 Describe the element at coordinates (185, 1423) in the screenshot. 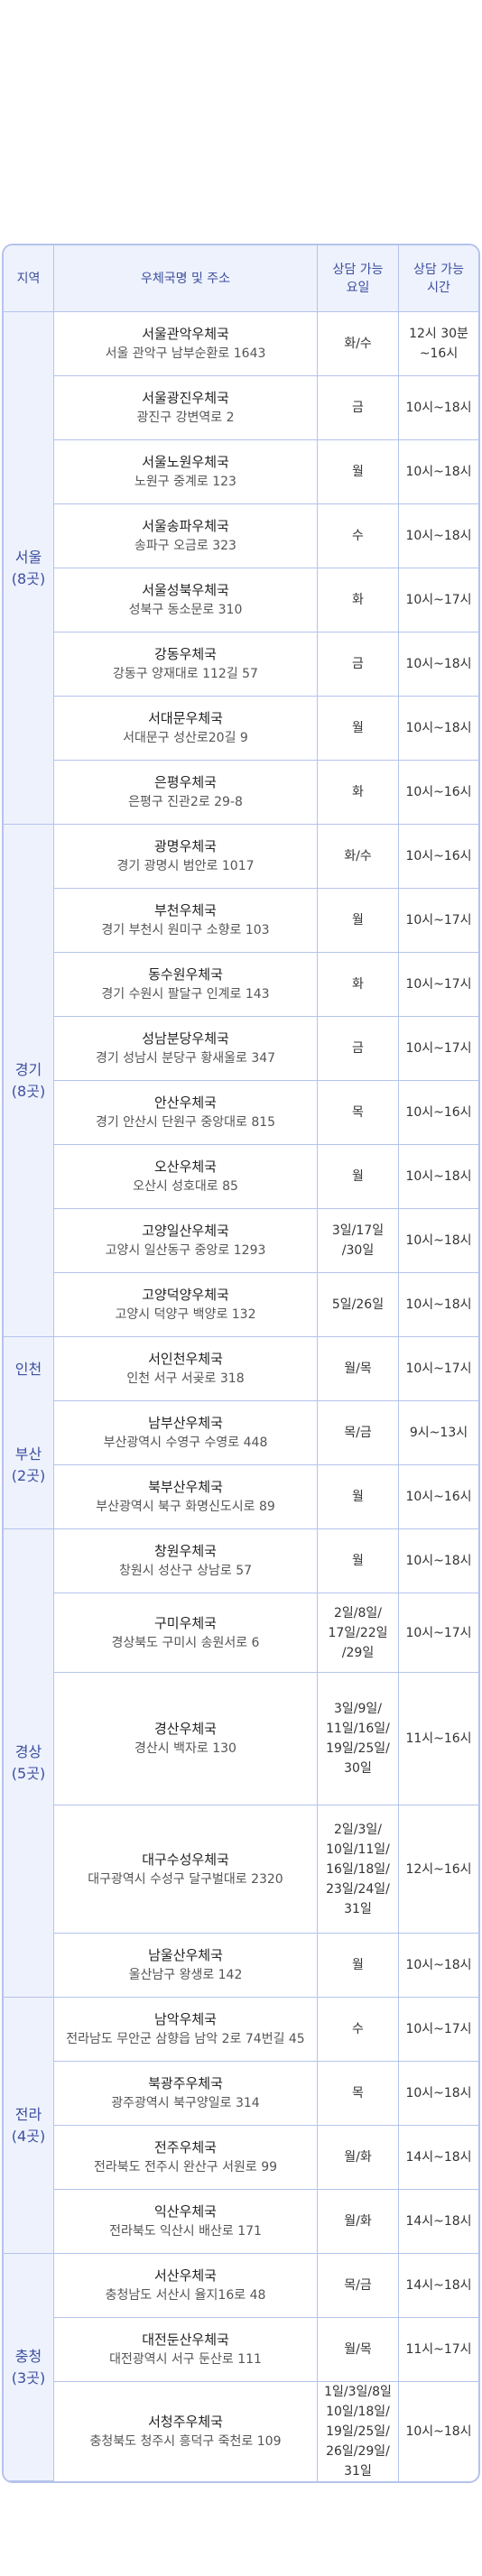

I see `office-name: 남부산우체국` at that location.